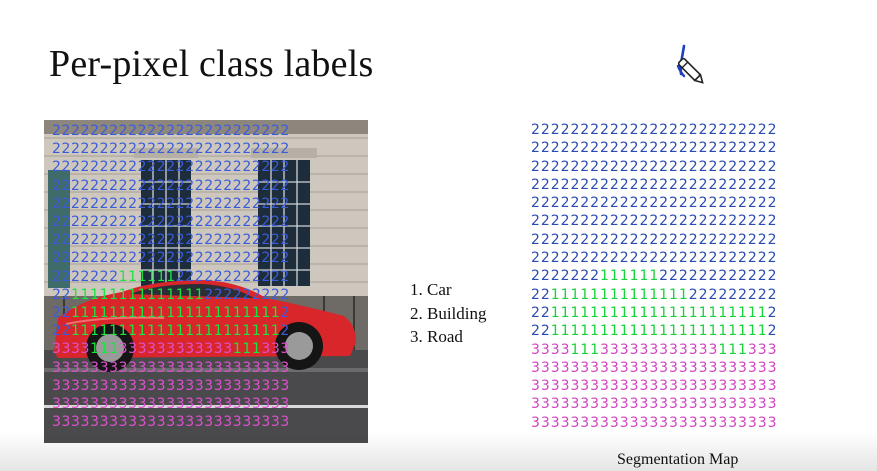 The width and height of the screenshot is (877, 471). What do you see at coordinates (654, 349) in the screenshot?
I see `segmentation-map-row: 3333111333333333333111333` at bounding box center [654, 349].